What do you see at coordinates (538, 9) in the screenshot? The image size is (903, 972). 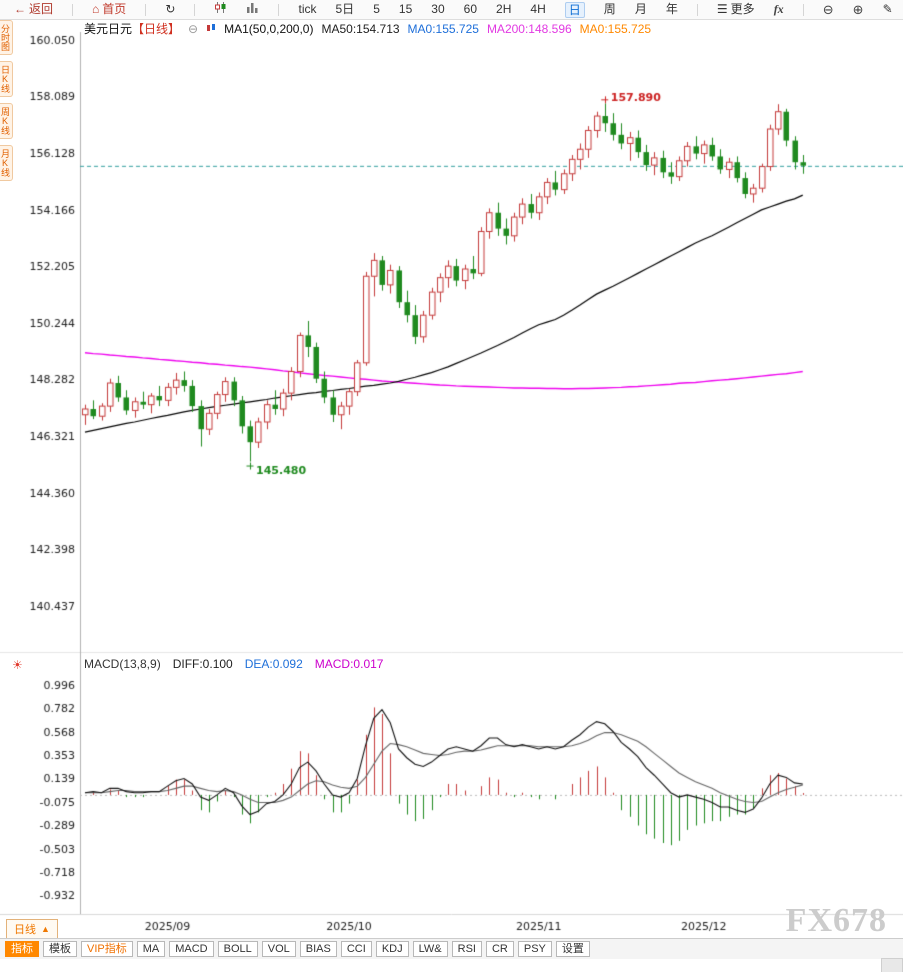 I see `period-4h: 4H` at bounding box center [538, 9].